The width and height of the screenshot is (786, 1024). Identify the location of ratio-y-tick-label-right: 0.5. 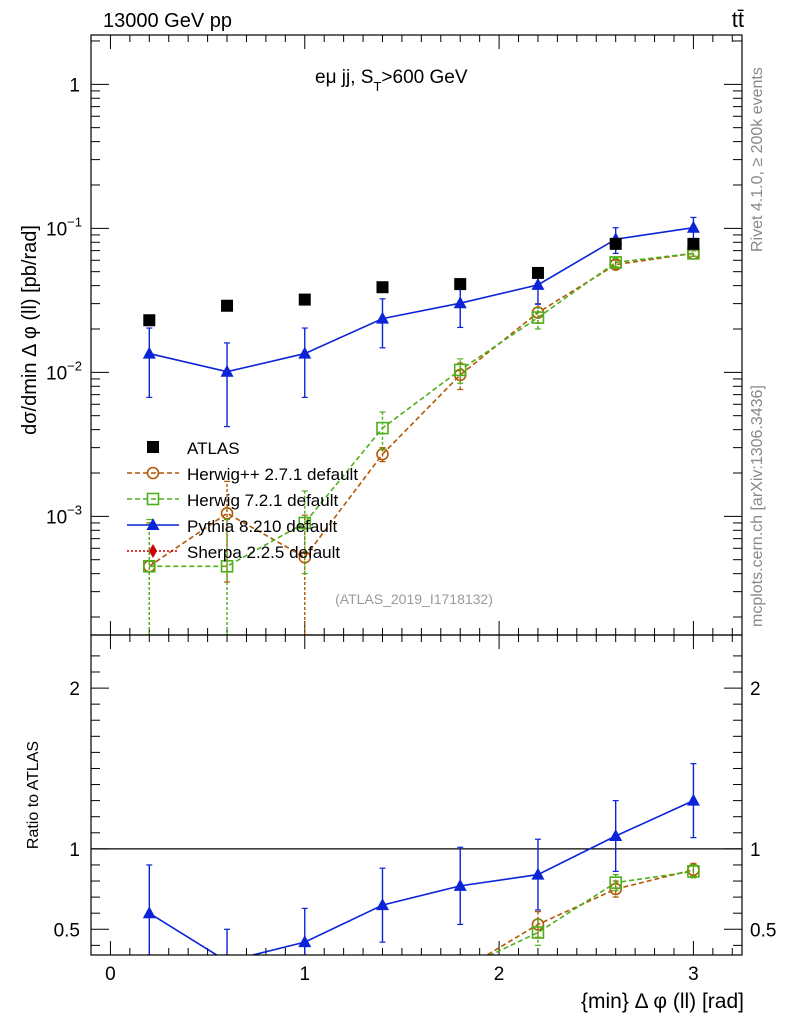
(763, 930).